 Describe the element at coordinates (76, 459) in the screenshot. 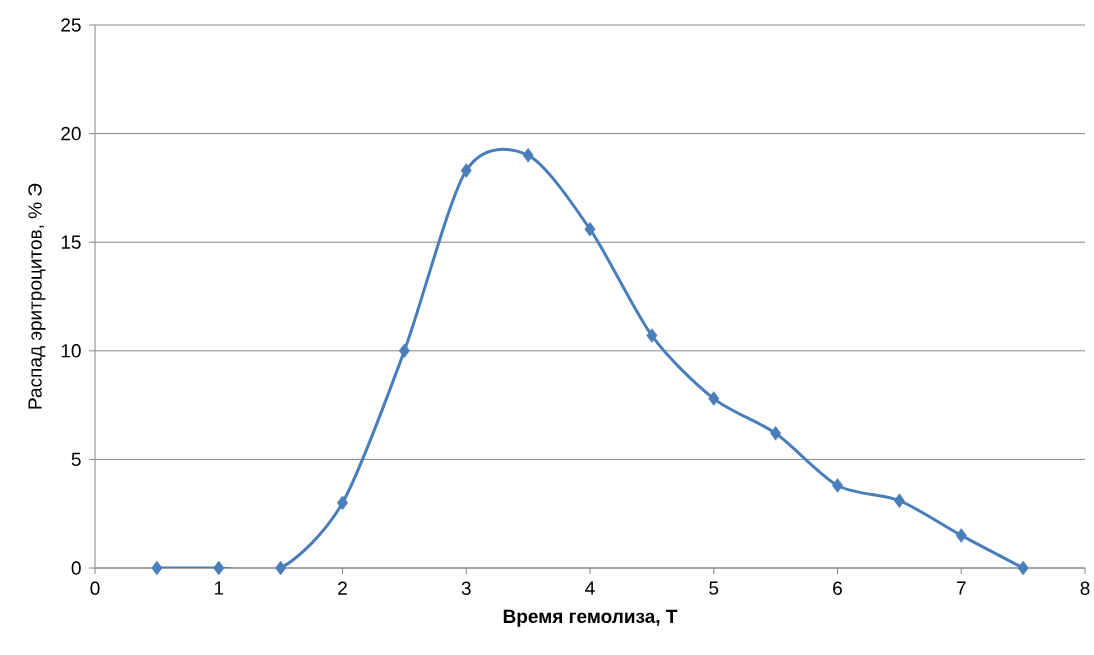

I see `y-tick-label: 5` at that location.